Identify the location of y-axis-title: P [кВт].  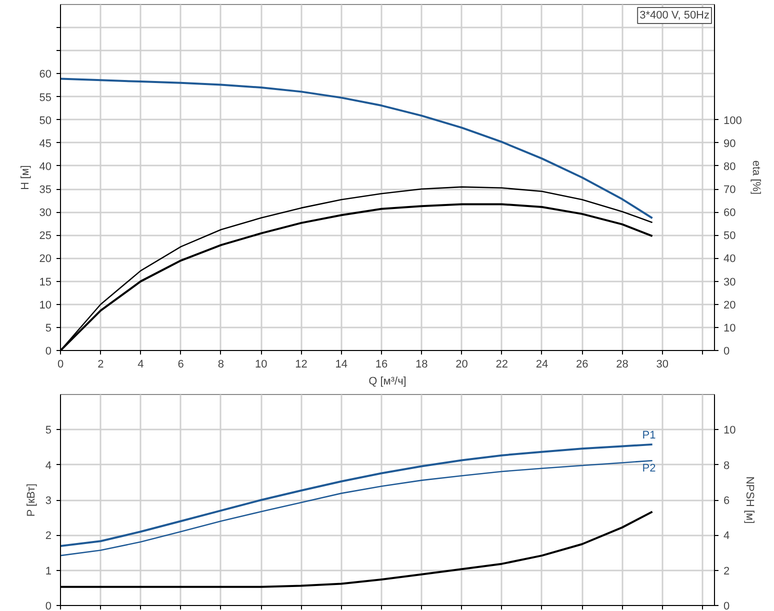
(31, 500).